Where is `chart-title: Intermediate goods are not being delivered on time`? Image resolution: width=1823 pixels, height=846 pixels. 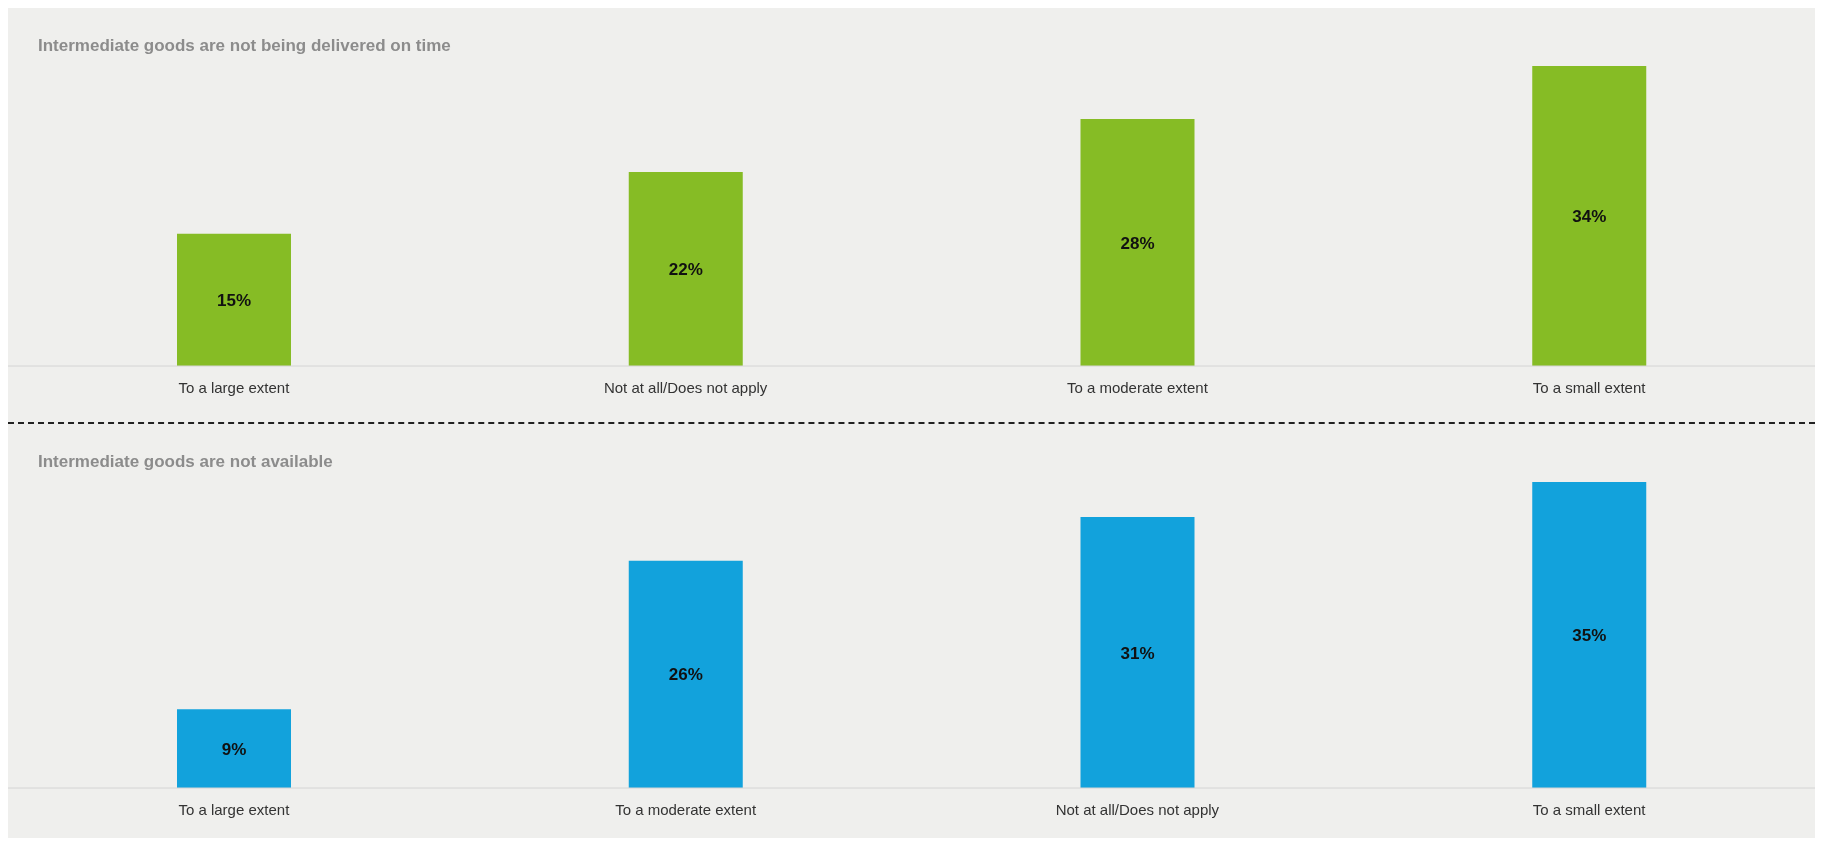 chart-title: Intermediate goods are not being delivered on time is located at coordinates (244, 46).